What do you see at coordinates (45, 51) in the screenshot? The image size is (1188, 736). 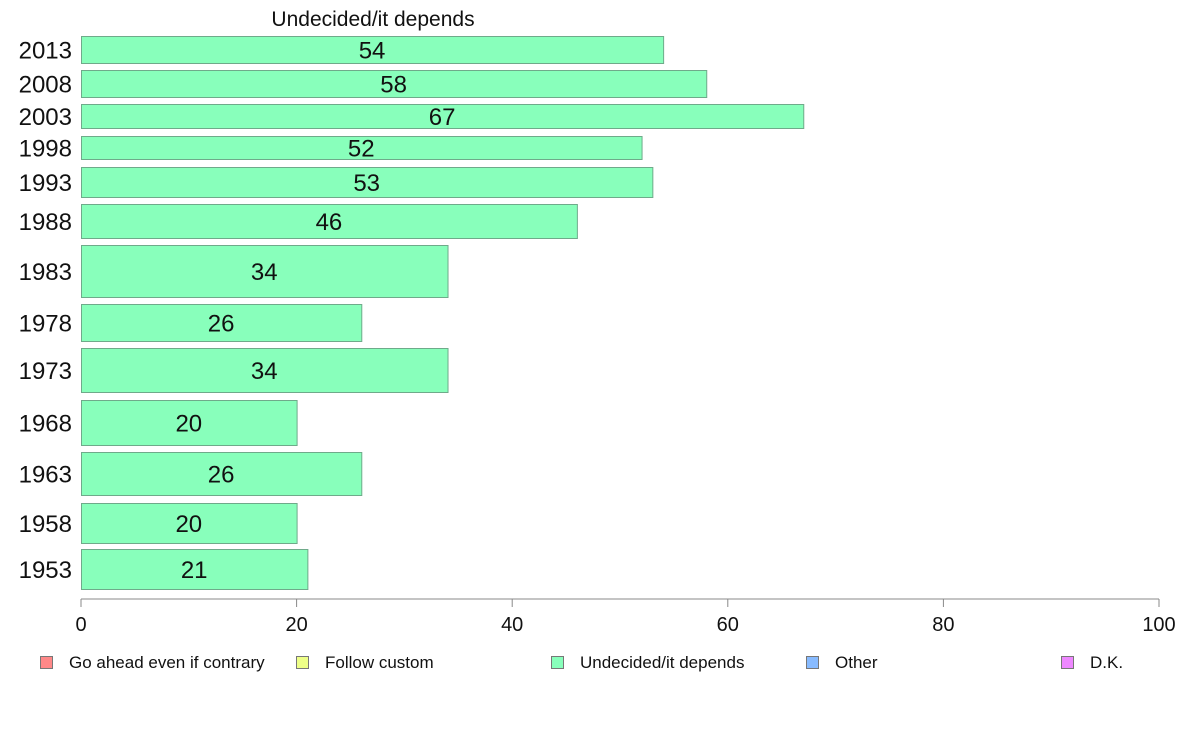 I see `year-label: 2013` at bounding box center [45, 51].